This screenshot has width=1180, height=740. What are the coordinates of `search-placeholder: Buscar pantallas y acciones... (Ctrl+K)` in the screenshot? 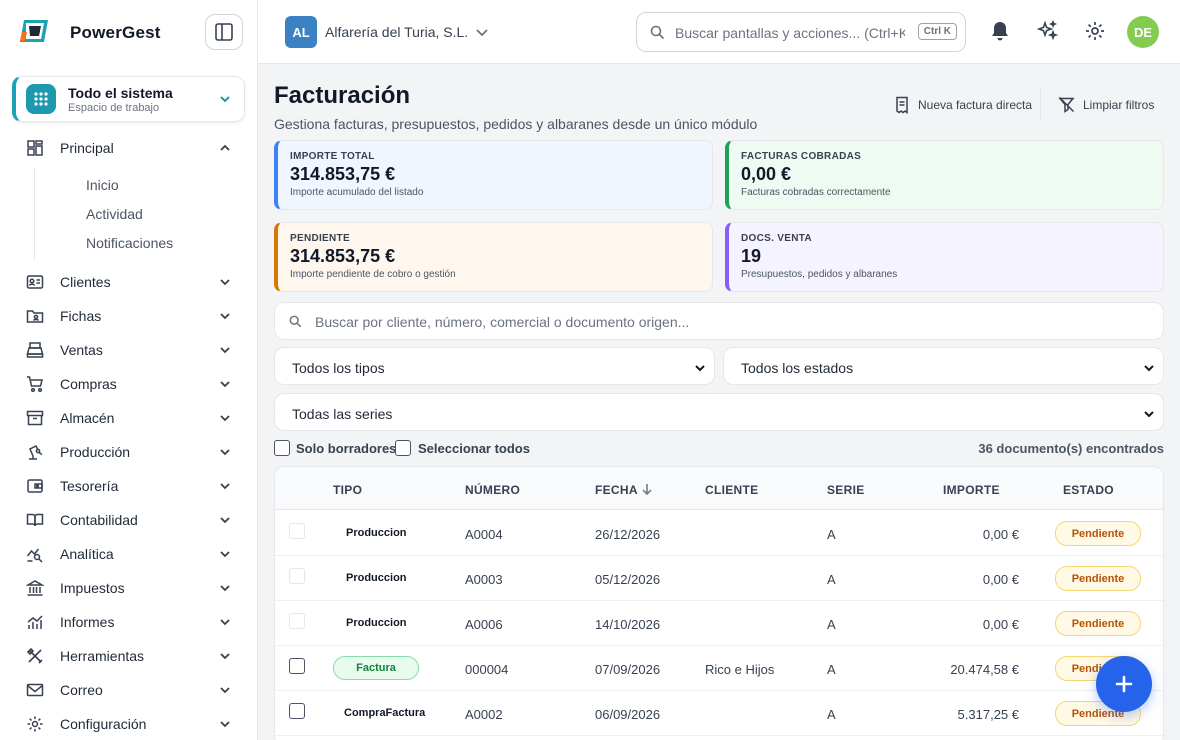 It's located at (790, 33).